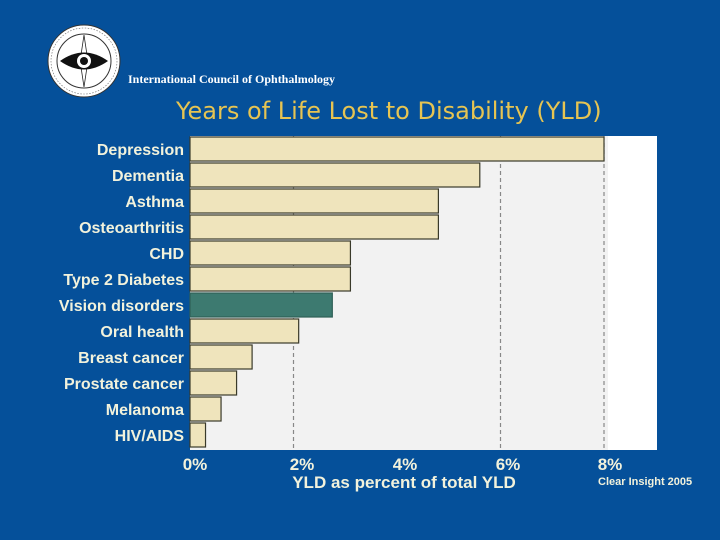  I want to click on bar-vision-disorders, so click(261, 305).